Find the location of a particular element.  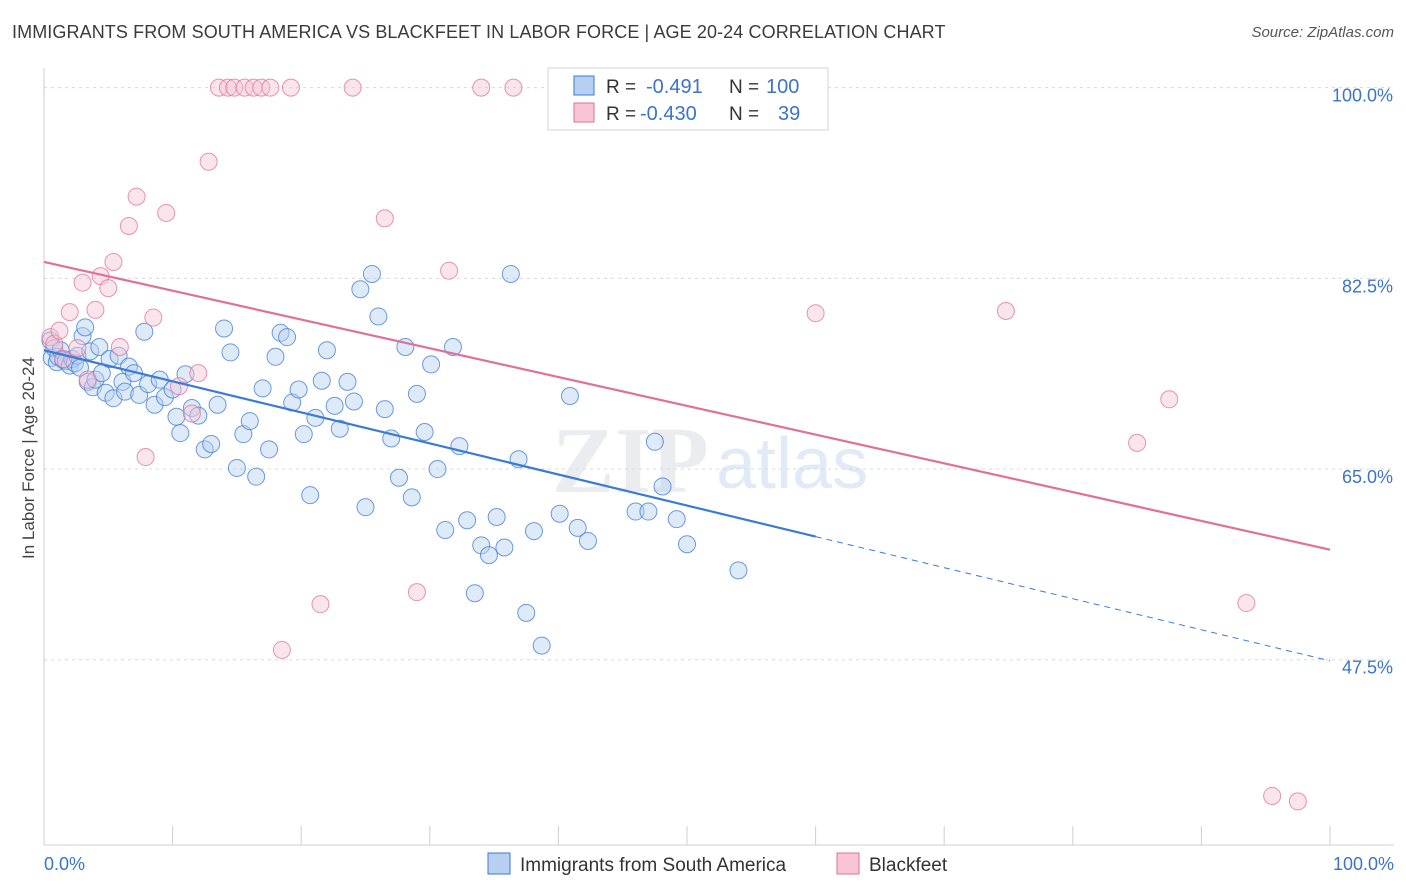

legend-n-label-blue: N = is located at coordinates (744, 87).